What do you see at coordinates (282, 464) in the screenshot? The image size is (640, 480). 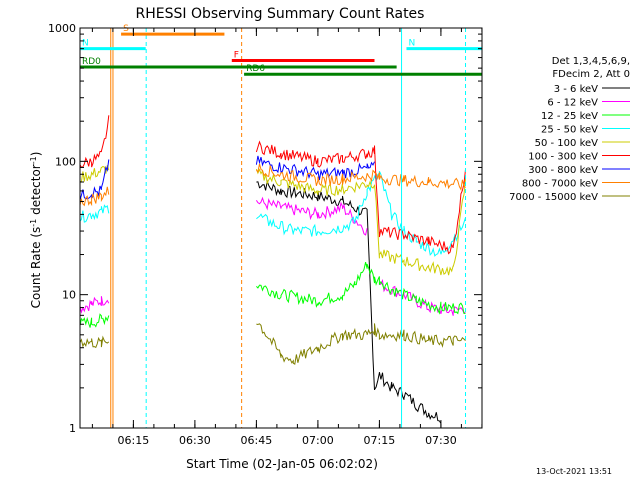 I see `x-axis-label: Start Time (02-Jan-05 06:02:02)` at bounding box center [282, 464].